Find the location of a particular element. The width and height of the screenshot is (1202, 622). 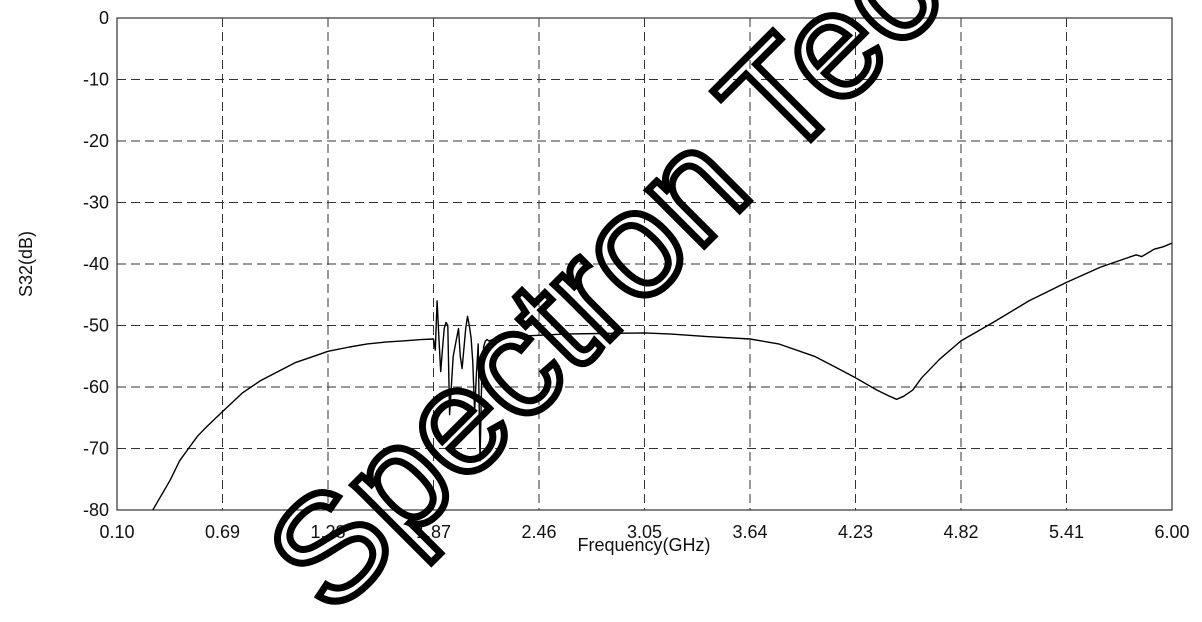

x-tick-label: 1.28 is located at coordinates (327, 532).